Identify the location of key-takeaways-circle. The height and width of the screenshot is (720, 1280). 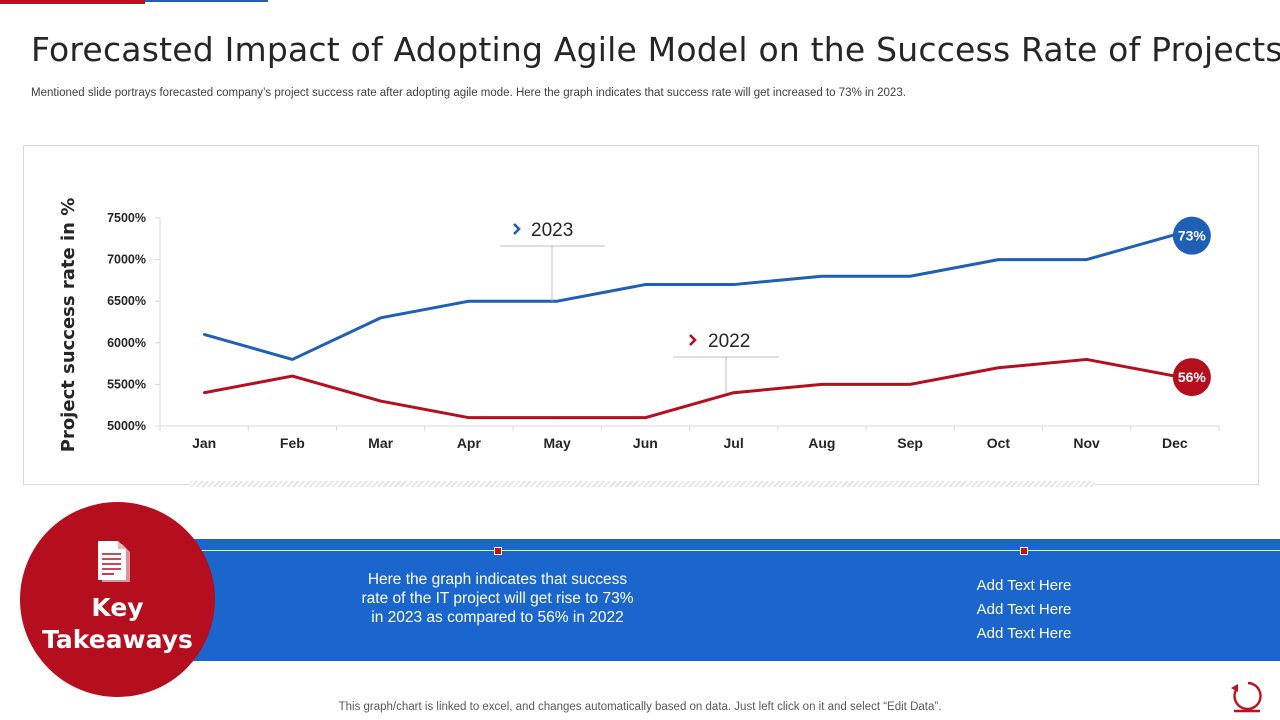
(117, 599).